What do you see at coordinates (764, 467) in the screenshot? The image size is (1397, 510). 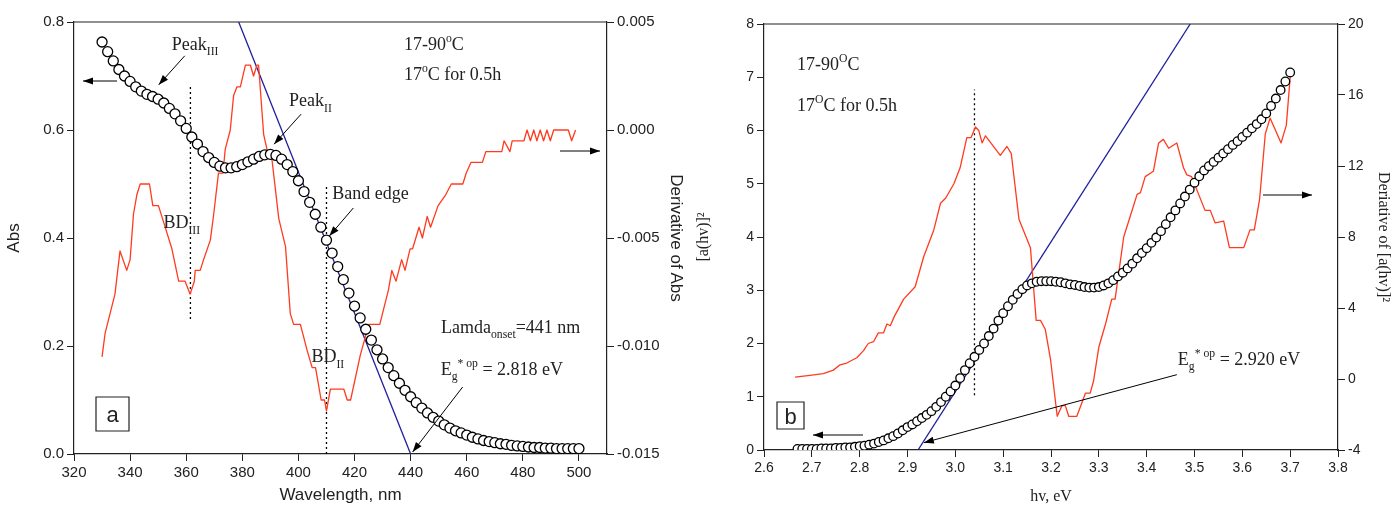 I see `x-tick-label: 2.6` at bounding box center [764, 467].